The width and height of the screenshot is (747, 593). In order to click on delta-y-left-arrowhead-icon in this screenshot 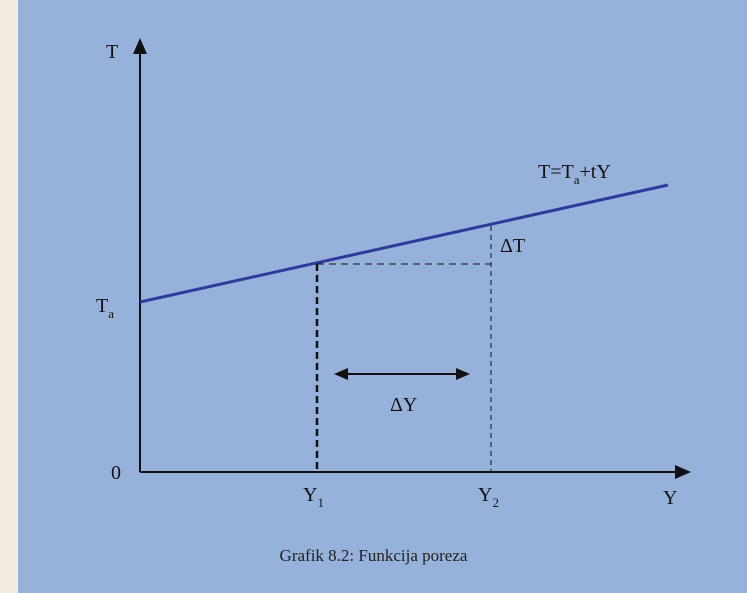, I will do `click(341, 374)`.